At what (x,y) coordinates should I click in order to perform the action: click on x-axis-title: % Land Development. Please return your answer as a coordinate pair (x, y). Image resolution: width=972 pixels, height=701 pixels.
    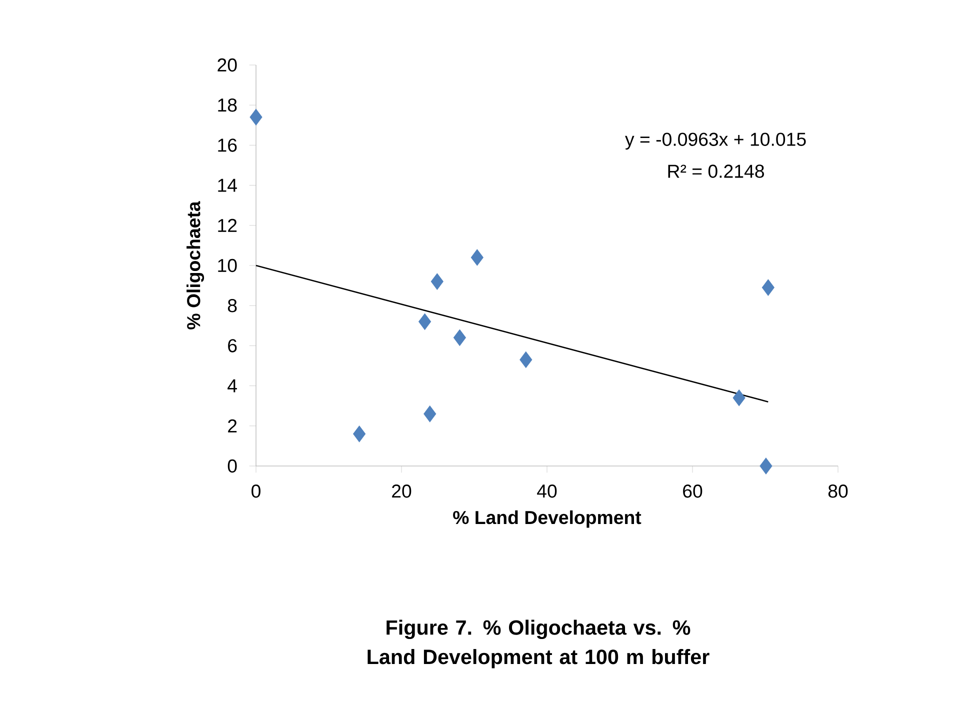
    Looking at the image, I should click on (547, 519).